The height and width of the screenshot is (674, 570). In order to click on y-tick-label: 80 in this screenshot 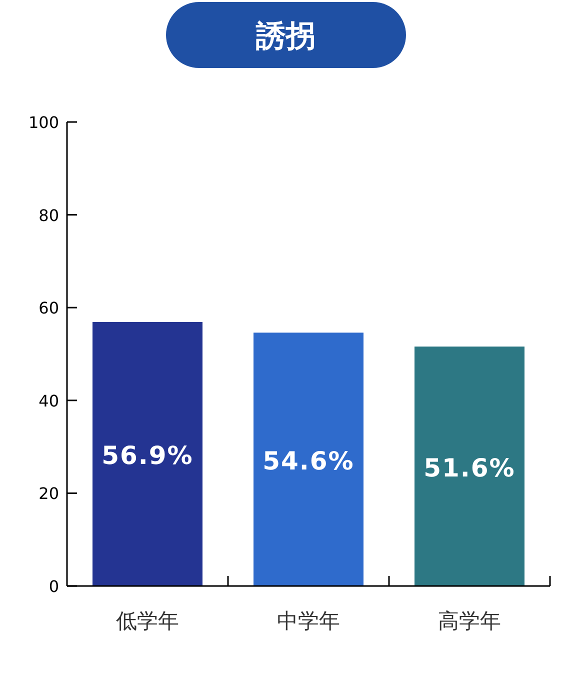, I will do `click(48, 215)`.